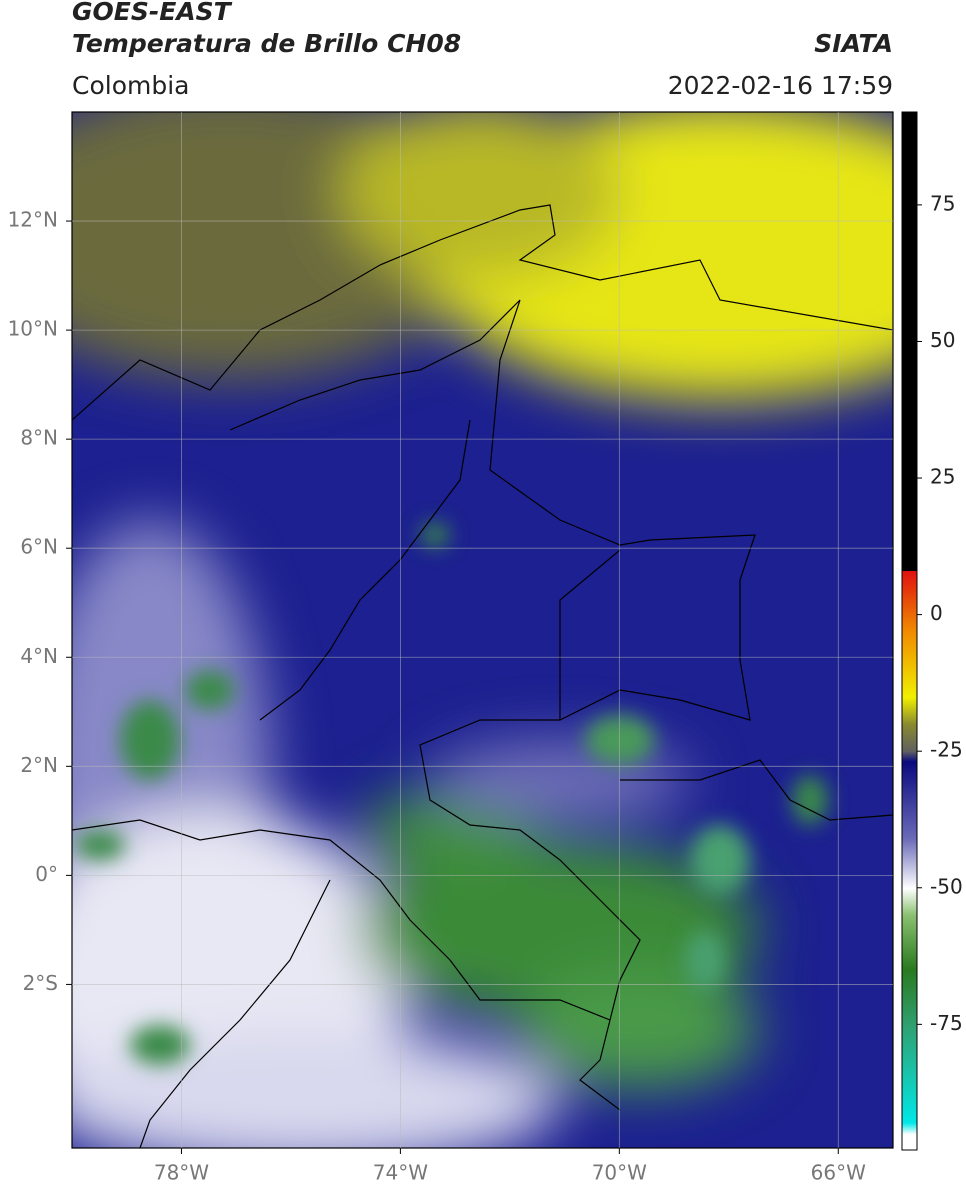 The image size is (966, 1194). What do you see at coordinates (33, 220) in the screenshot?
I see `y-tick-label: 12°N` at bounding box center [33, 220].